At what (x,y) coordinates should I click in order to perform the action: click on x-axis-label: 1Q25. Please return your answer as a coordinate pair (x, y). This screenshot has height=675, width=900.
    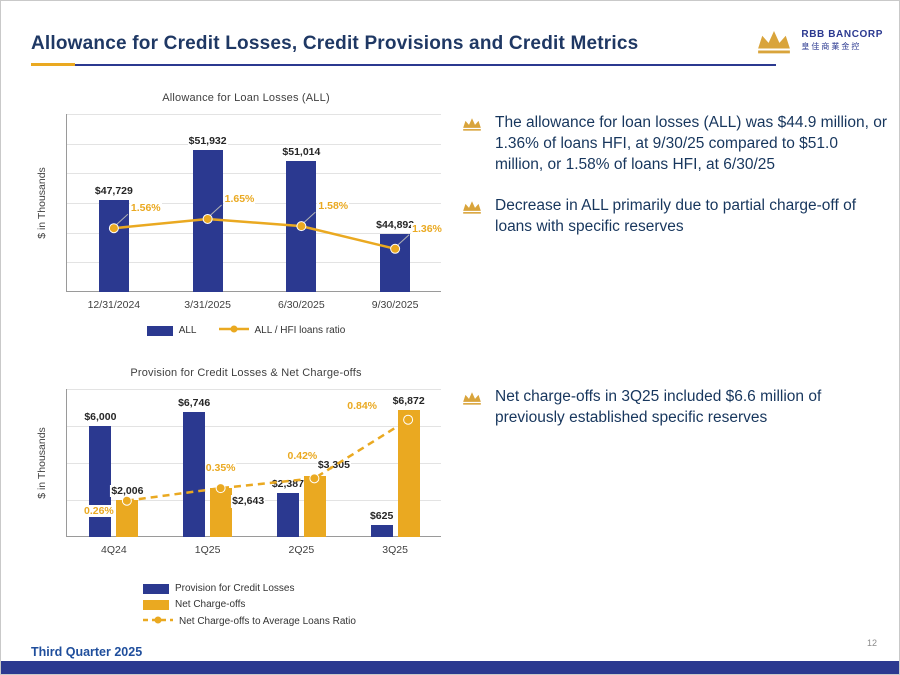
    Looking at the image, I should click on (207, 550).